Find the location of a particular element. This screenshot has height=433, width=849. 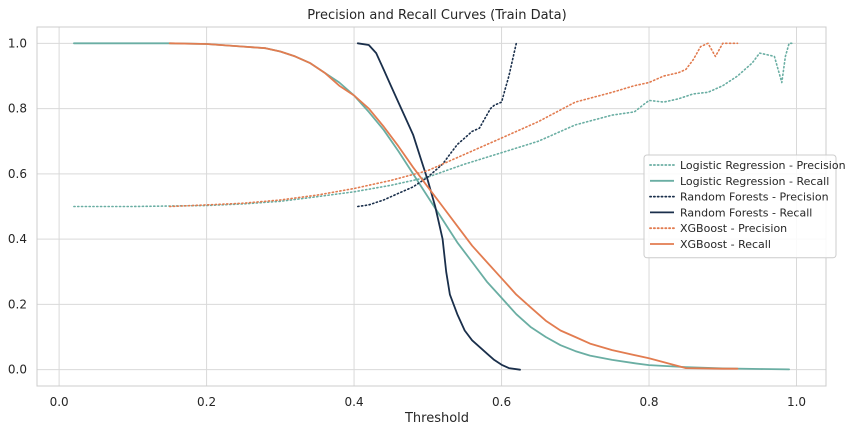

x-axis-label: Threshold is located at coordinates (436, 418).